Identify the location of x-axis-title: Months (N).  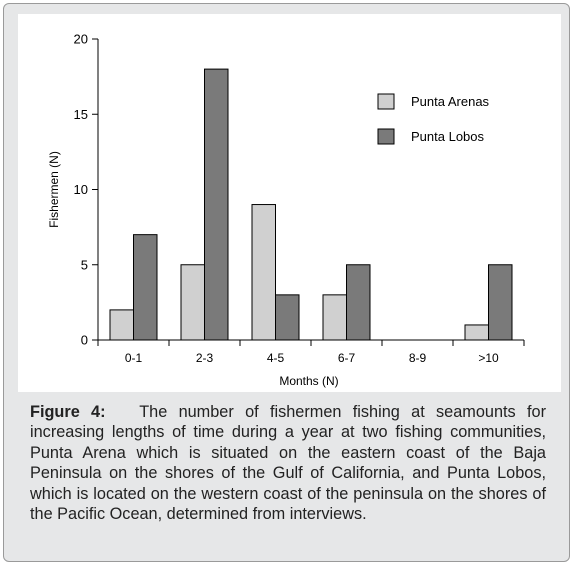
(308, 381).